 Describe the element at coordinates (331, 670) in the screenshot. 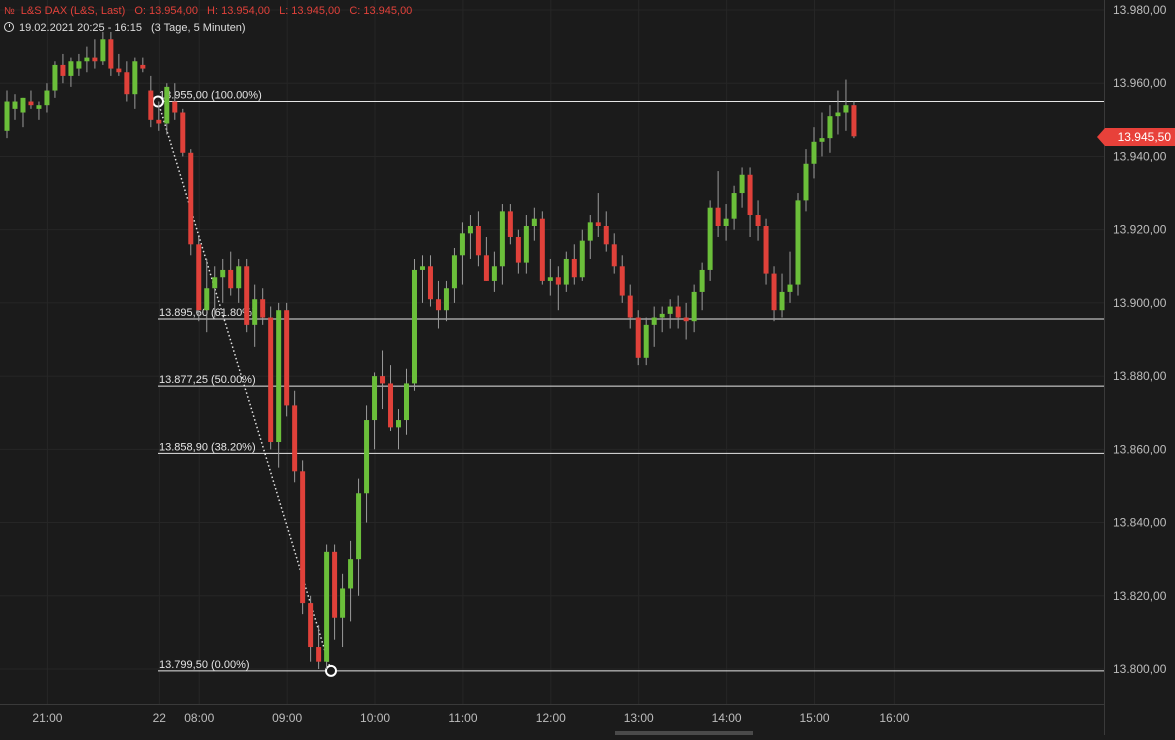

I see `fib-anchor-low-handle` at that location.